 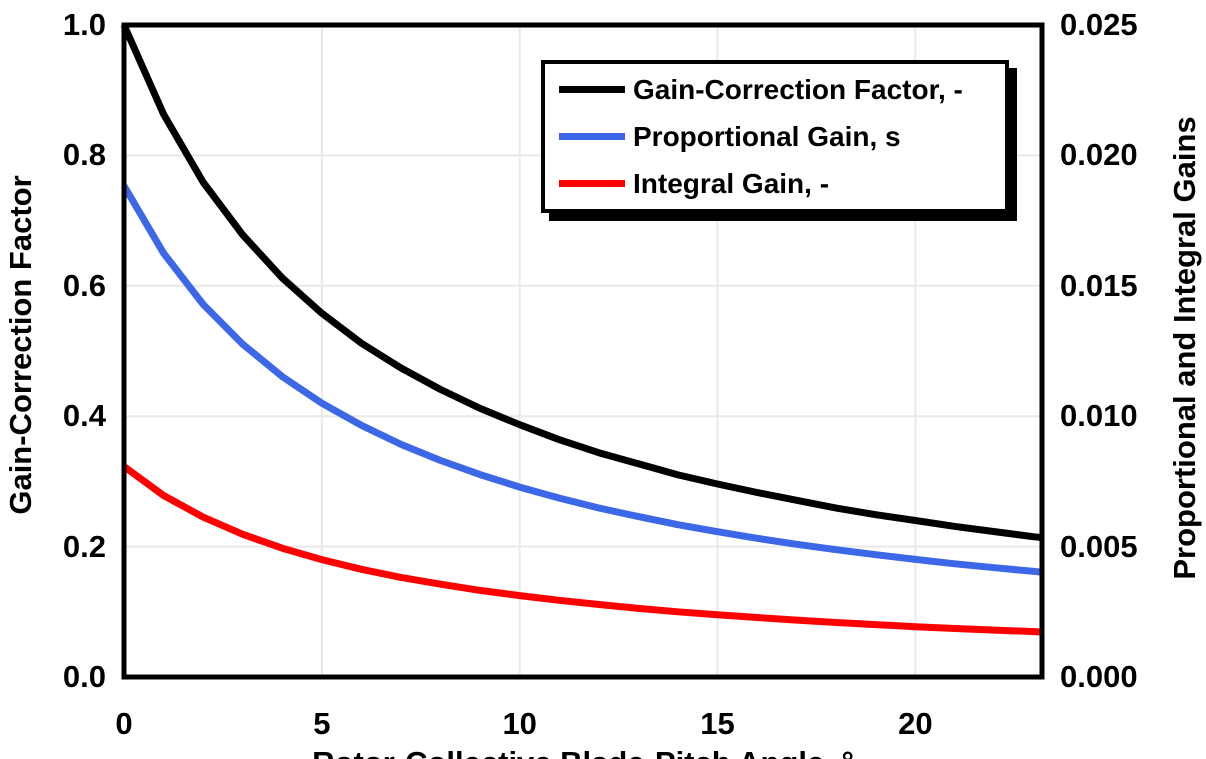 What do you see at coordinates (84, 416) in the screenshot?
I see `y-tick-label-left: 0.4` at bounding box center [84, 416].